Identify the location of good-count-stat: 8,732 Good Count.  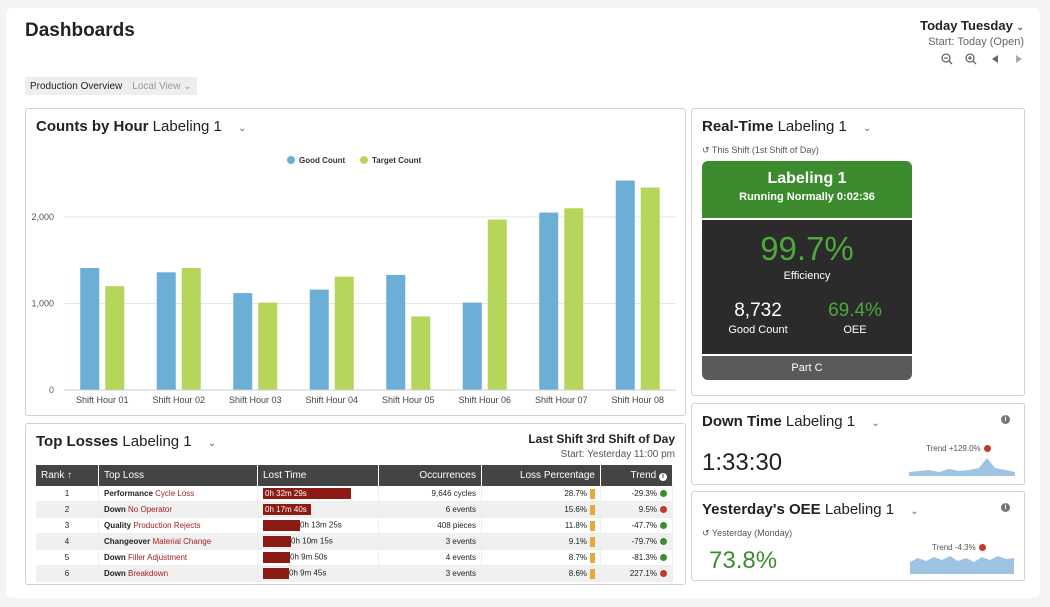
(758, 318).